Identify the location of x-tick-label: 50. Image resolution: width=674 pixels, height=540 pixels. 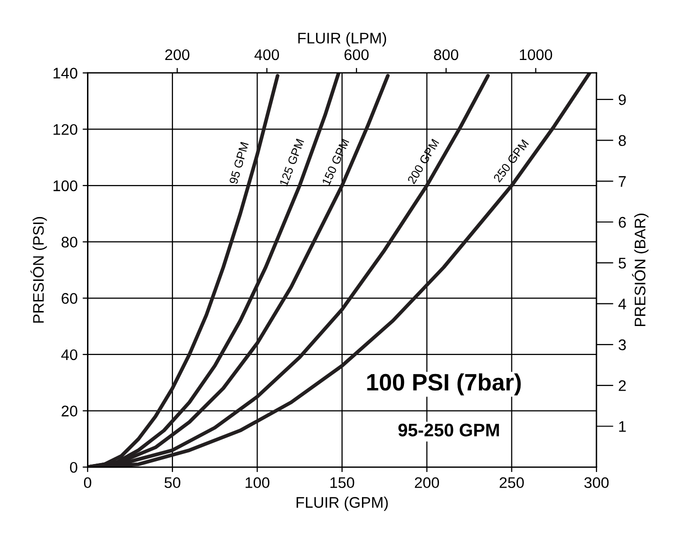
(172, 482).